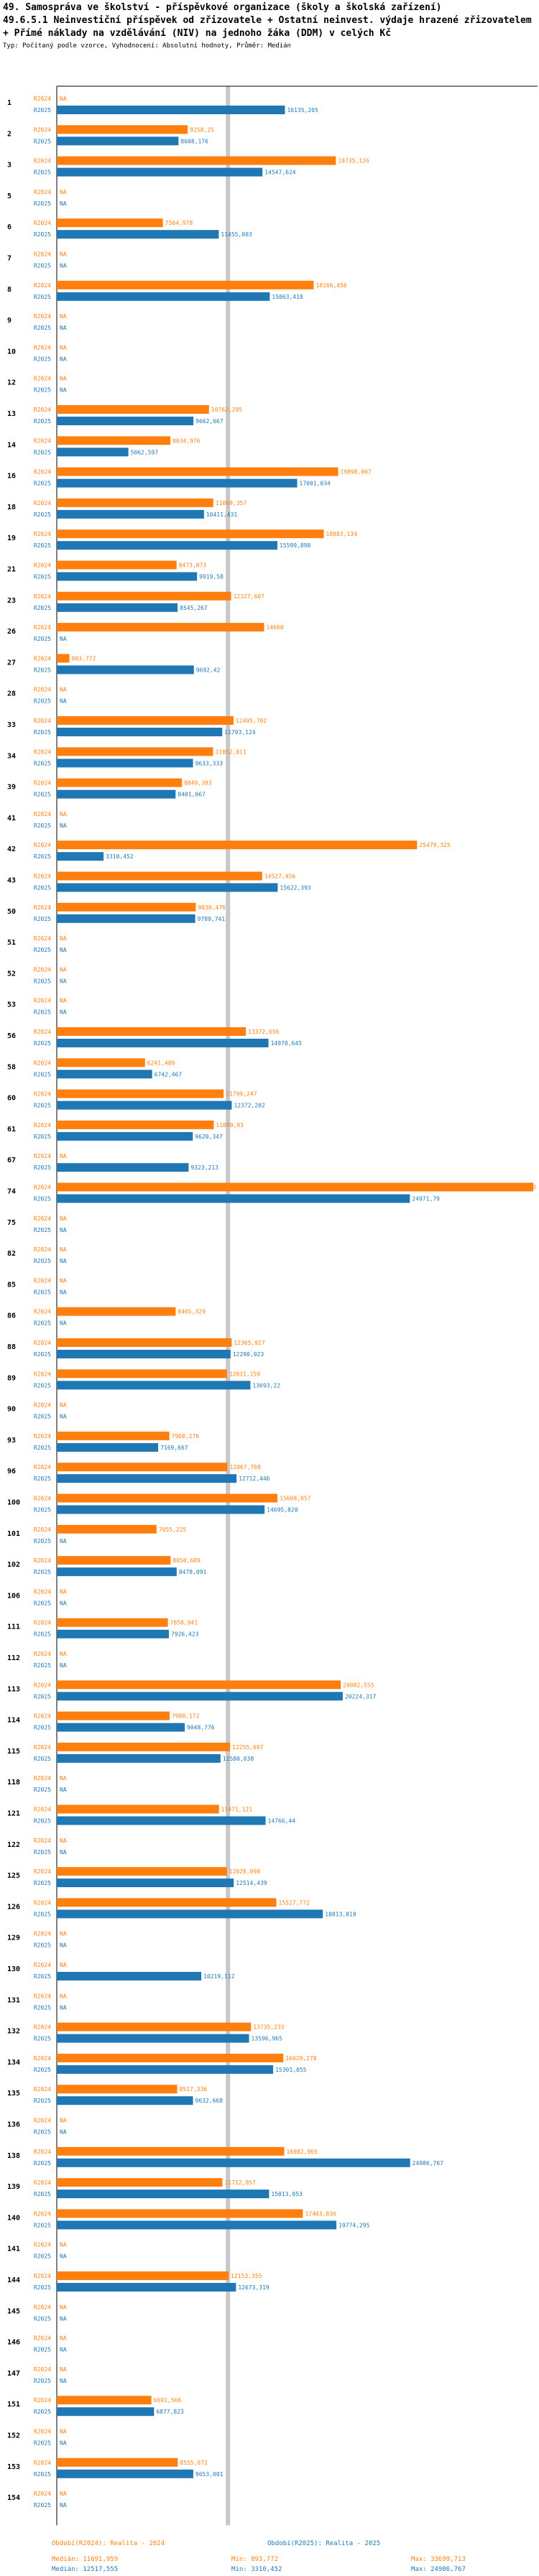 The image size is (539, 2576). Describe the element at coordinates (14, 1721) in the screenshot. I see `category-label: 114` at that location.